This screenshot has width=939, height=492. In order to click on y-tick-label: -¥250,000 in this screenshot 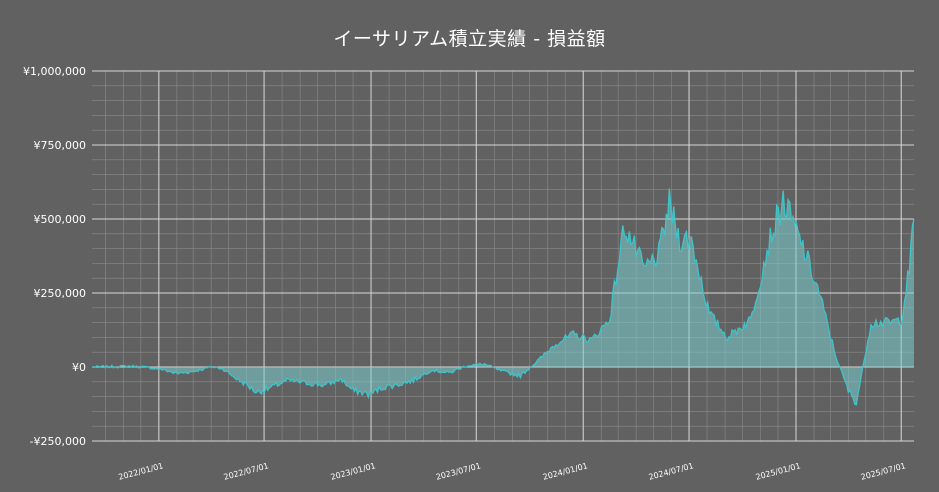, I will do `click(58, 441)`.